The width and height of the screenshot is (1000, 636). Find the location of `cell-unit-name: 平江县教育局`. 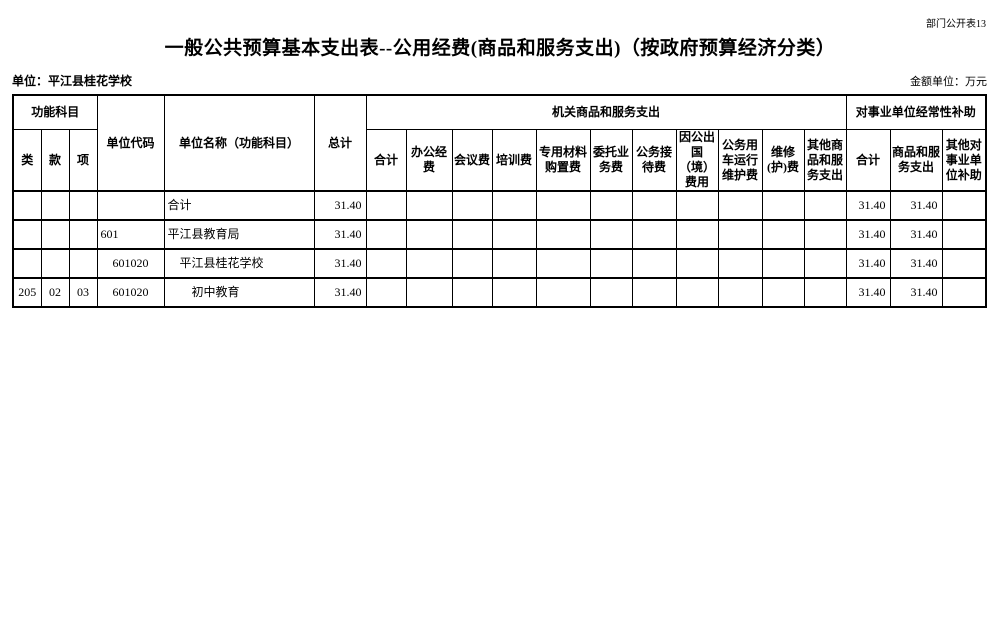

cell-unit-name: 平江县教育局 is located at coordinates (239, 234).